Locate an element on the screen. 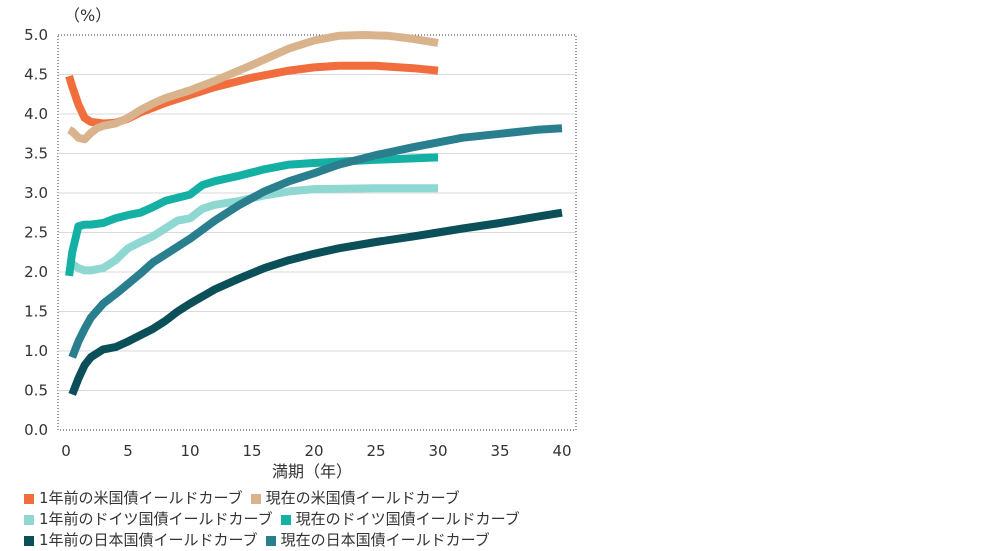  legend-row-us: 1年前の米国債イールドカーブ 現在の米国債イールドカーブ is located at coordinates (304, 498).